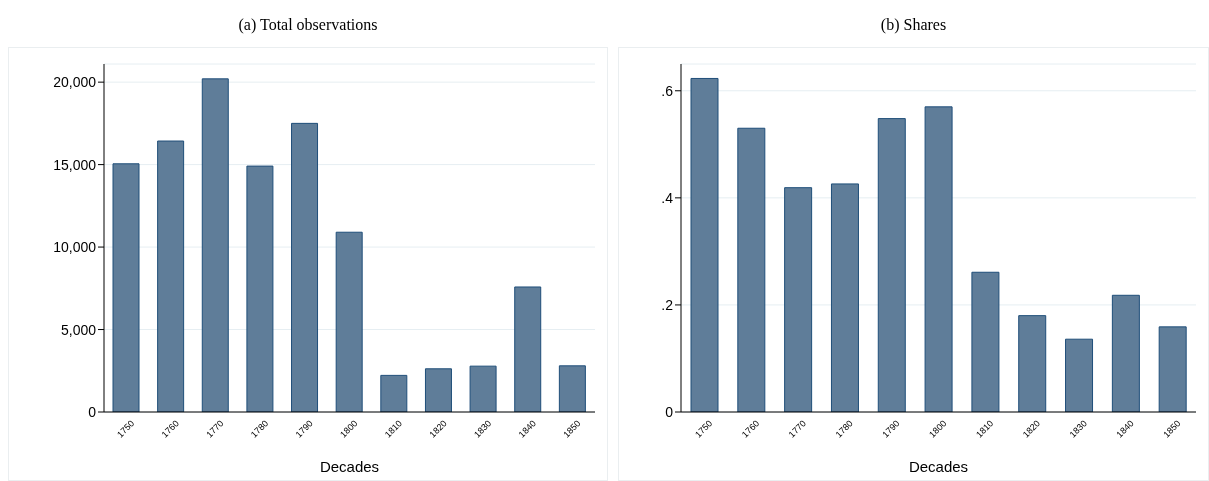  What do you see at coordinates (78, 329) in the screenshot?
I see `y-tick-label: 5,000` at bounding box center [78, 329].